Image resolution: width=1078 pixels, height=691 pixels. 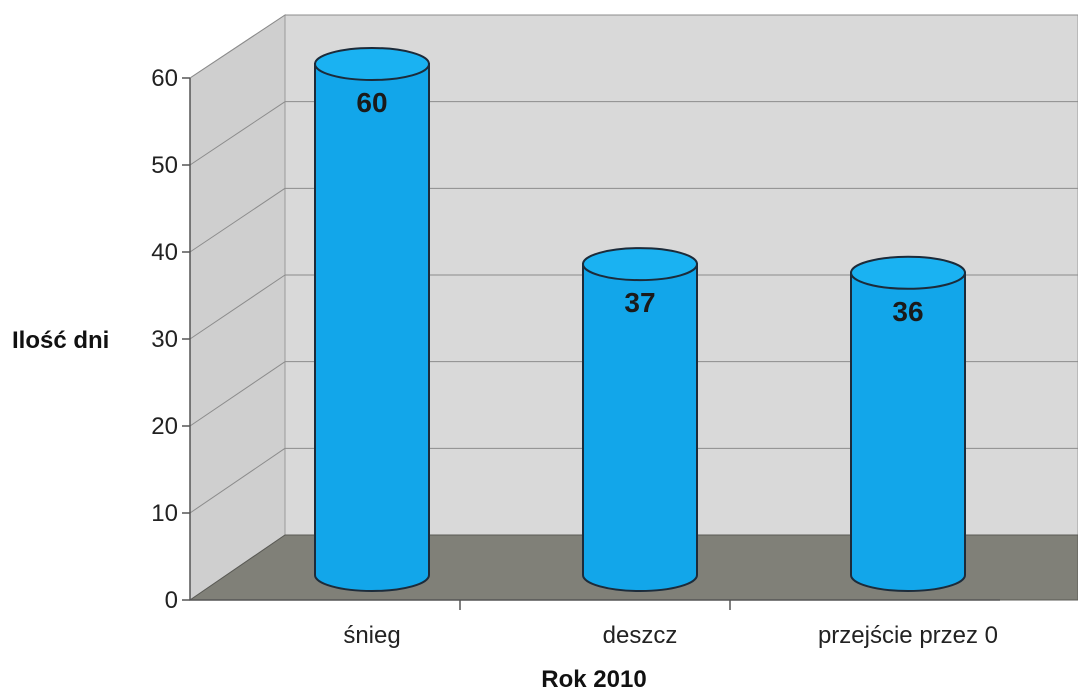 What do you see at coordinates (164, 513) in the screenshot?
I see `y-tick-label: 10` at bounding box center [164, 513].